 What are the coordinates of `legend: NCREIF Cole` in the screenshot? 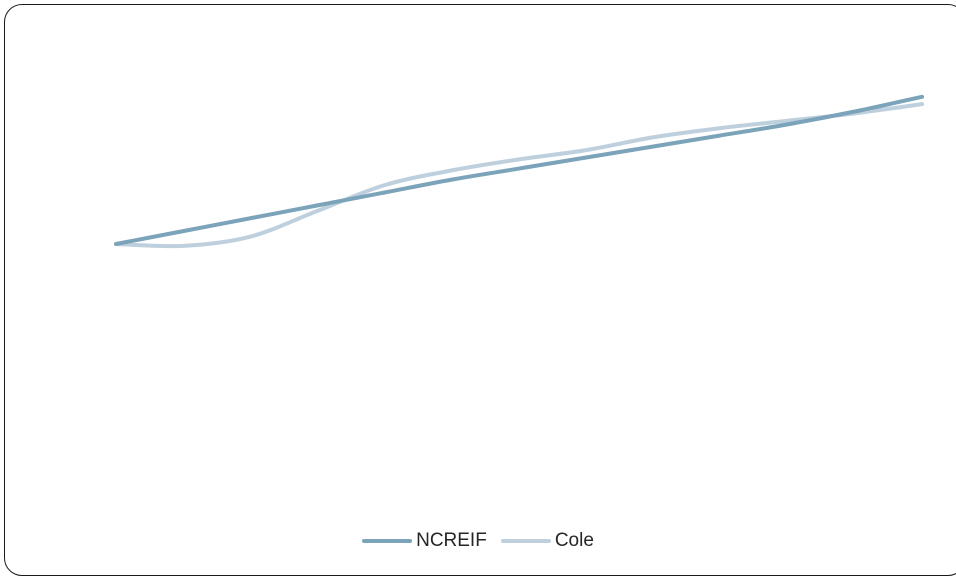 It's located at (478, 541).